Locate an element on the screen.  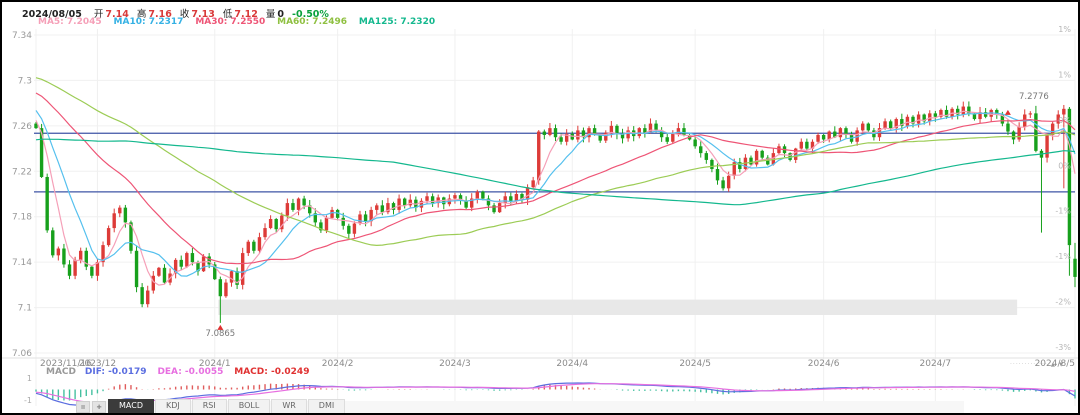
indicator-tab-strip: ≣ ✚ MACD KDJ RSI BOLL WR DMI is located at coordinates (520, 406).